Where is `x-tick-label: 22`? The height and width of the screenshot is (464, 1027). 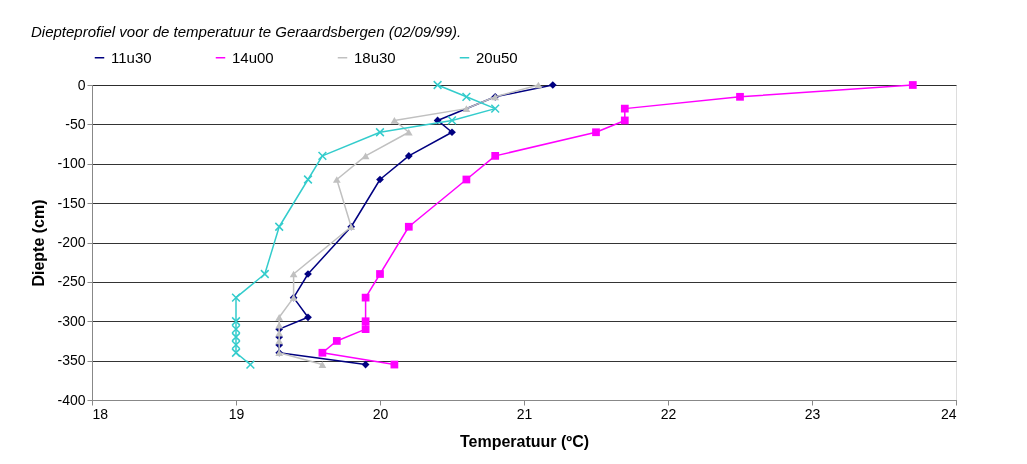
x-tick-label: 22 is located at coordinates (668, 413).